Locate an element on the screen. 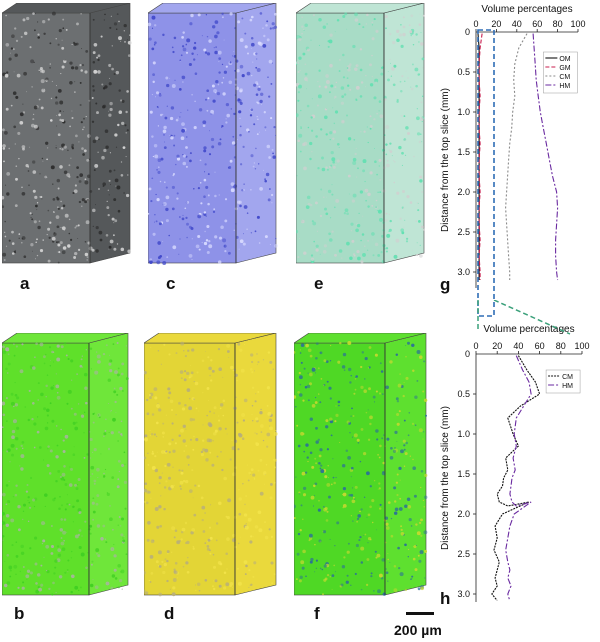  legend-box is located at coordinates (560, 72).